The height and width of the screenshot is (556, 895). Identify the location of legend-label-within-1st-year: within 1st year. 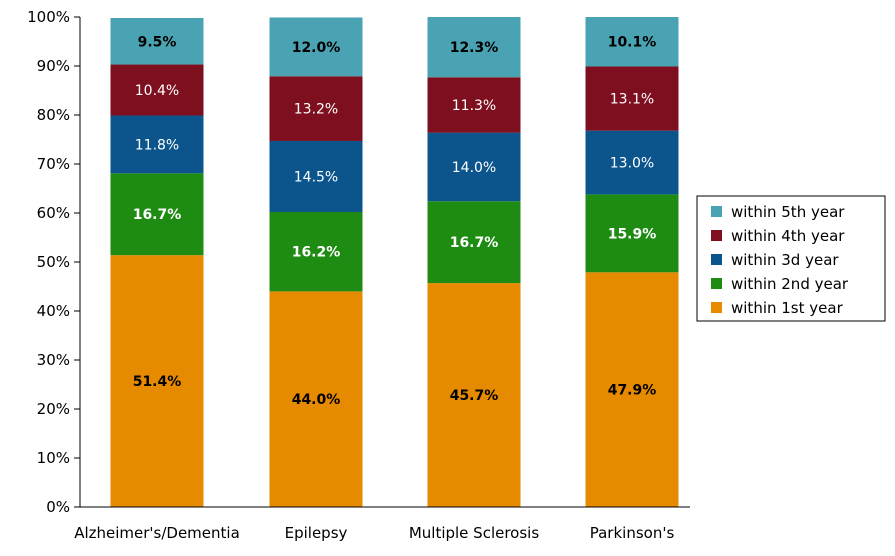
(787, 308).